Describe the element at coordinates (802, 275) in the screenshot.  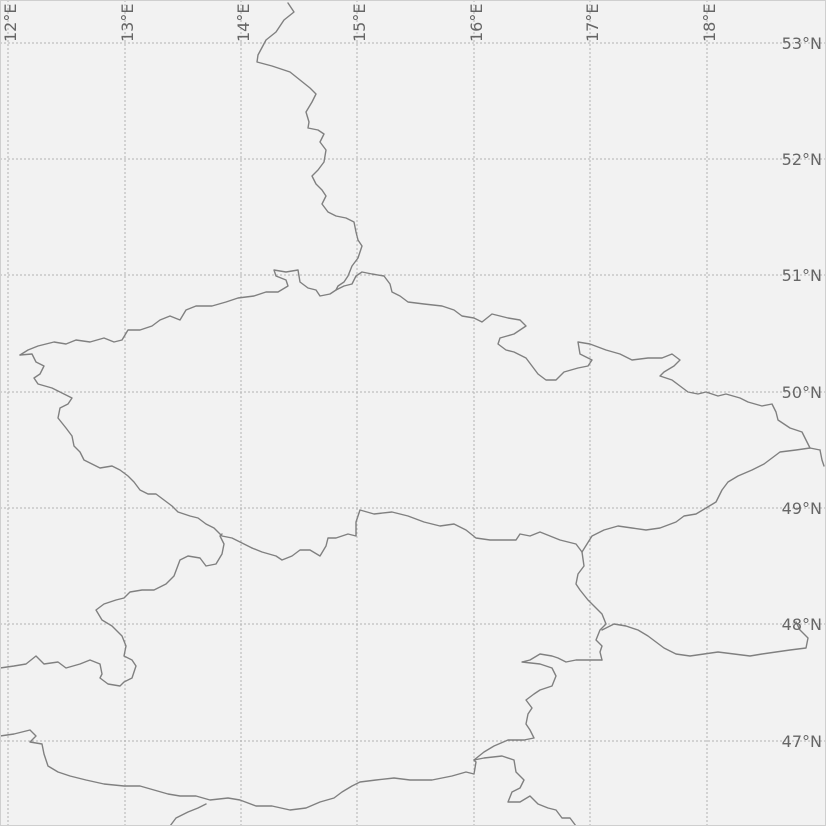
I see `lat-label-51n: 51°N` at that location.